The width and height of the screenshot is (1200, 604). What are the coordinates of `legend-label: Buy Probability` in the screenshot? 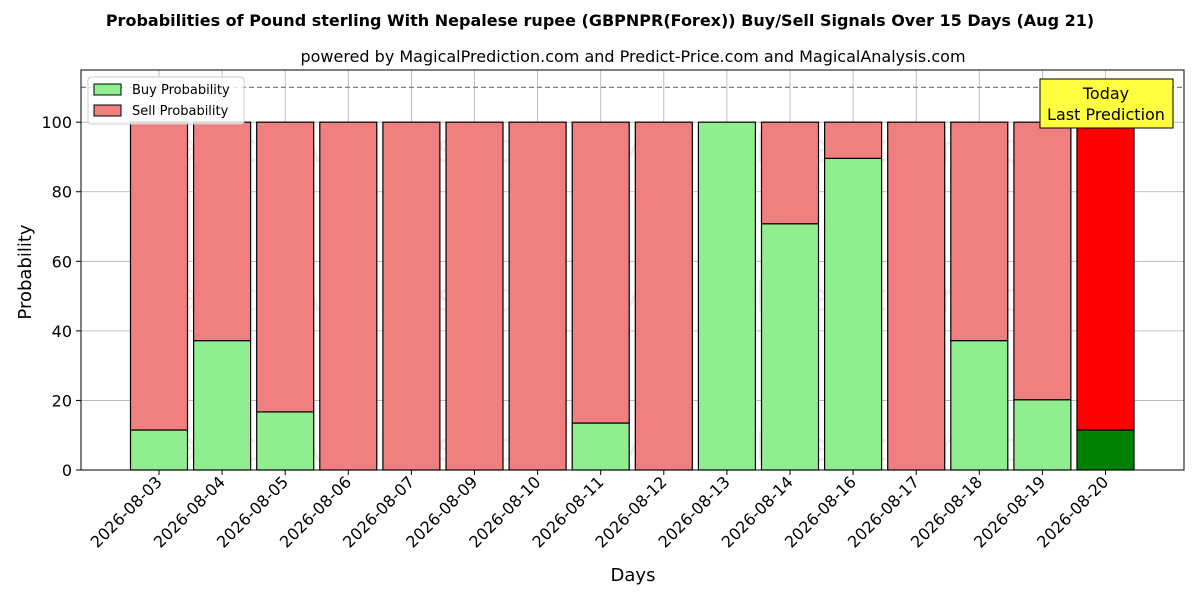 It's located at (181, 90).